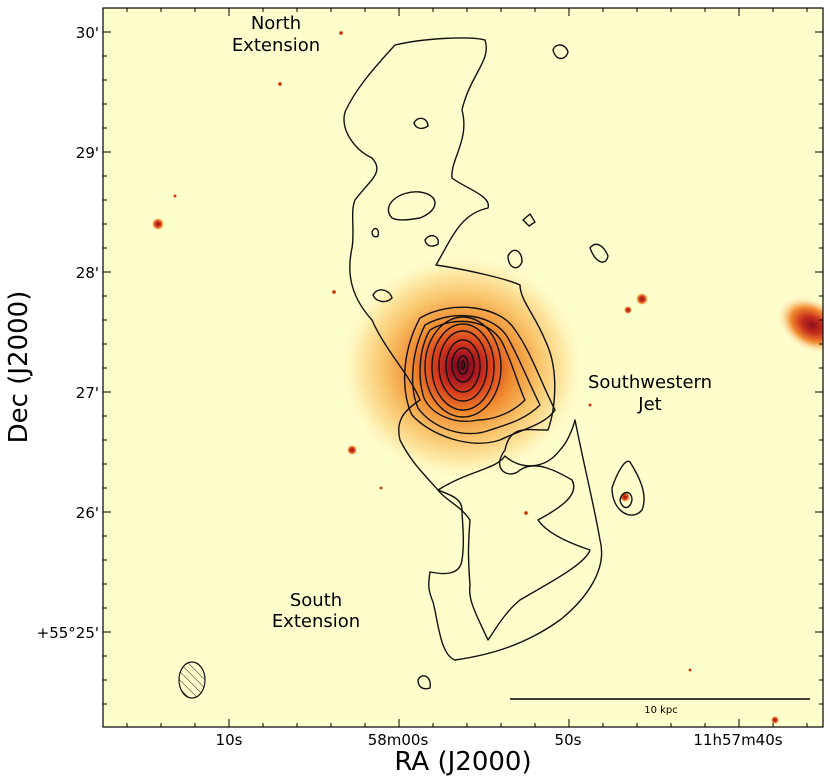 The width and height of the screenshot is (830, 782). I want to click on y-tick-label-28: 28', so click(87, 273).